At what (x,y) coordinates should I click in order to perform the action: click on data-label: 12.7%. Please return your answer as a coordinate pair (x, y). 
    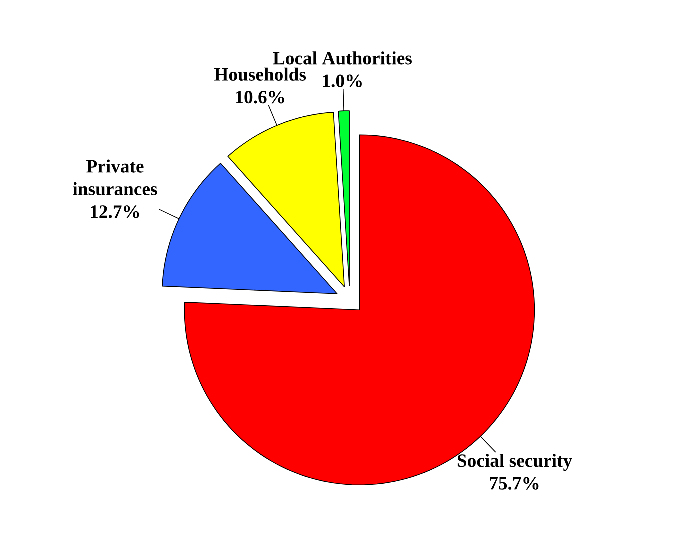
    Looking at the image, I should click on (115, 212).